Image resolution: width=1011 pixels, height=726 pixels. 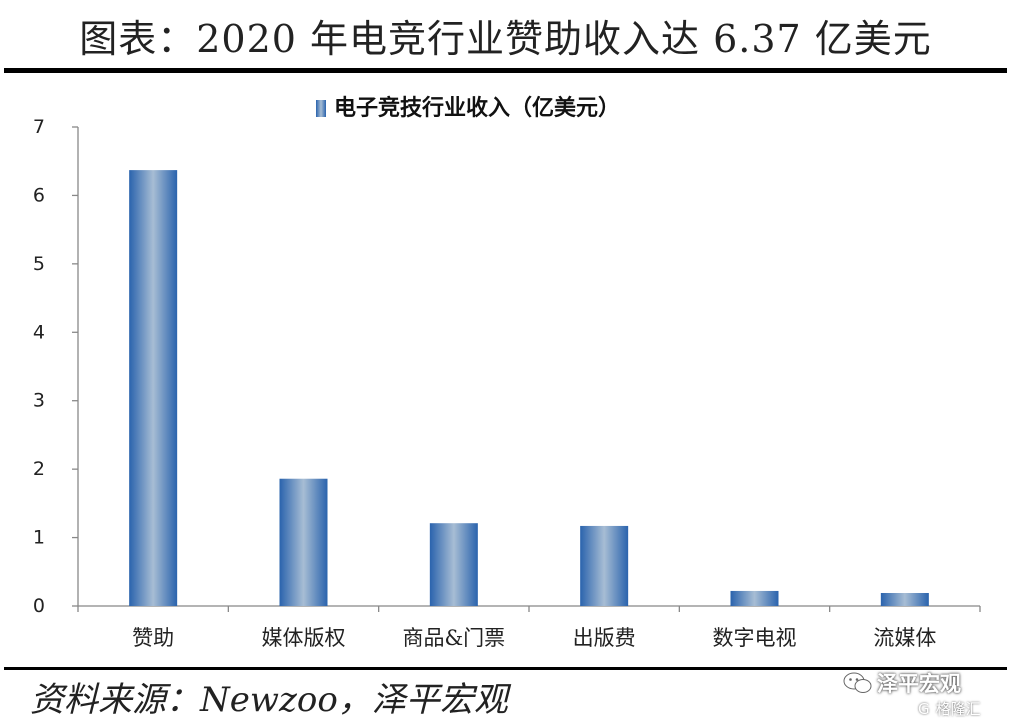 I want to click on x-tick-label: 媒体版权, so click(x=304, y=638).